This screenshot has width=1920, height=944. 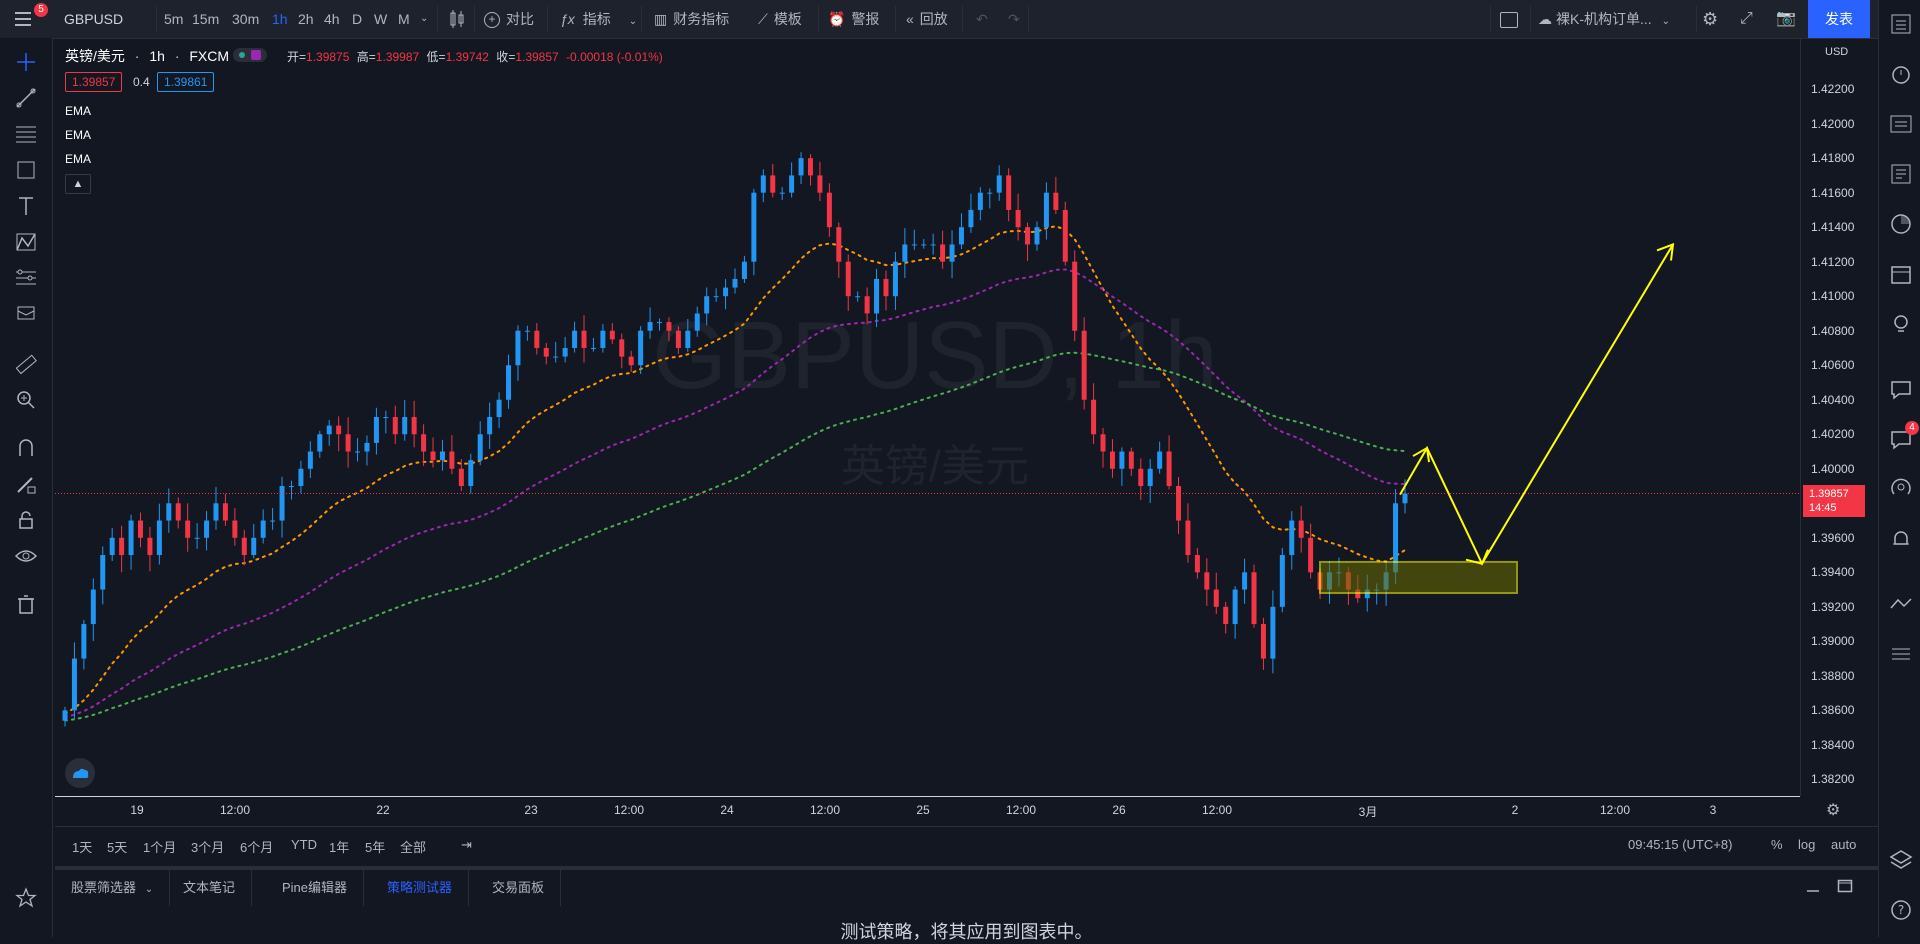 What do you see at coordinates (26, 604) in the screenshot?
I see `remove-drawings-tool` at bounding box center [26, 604].